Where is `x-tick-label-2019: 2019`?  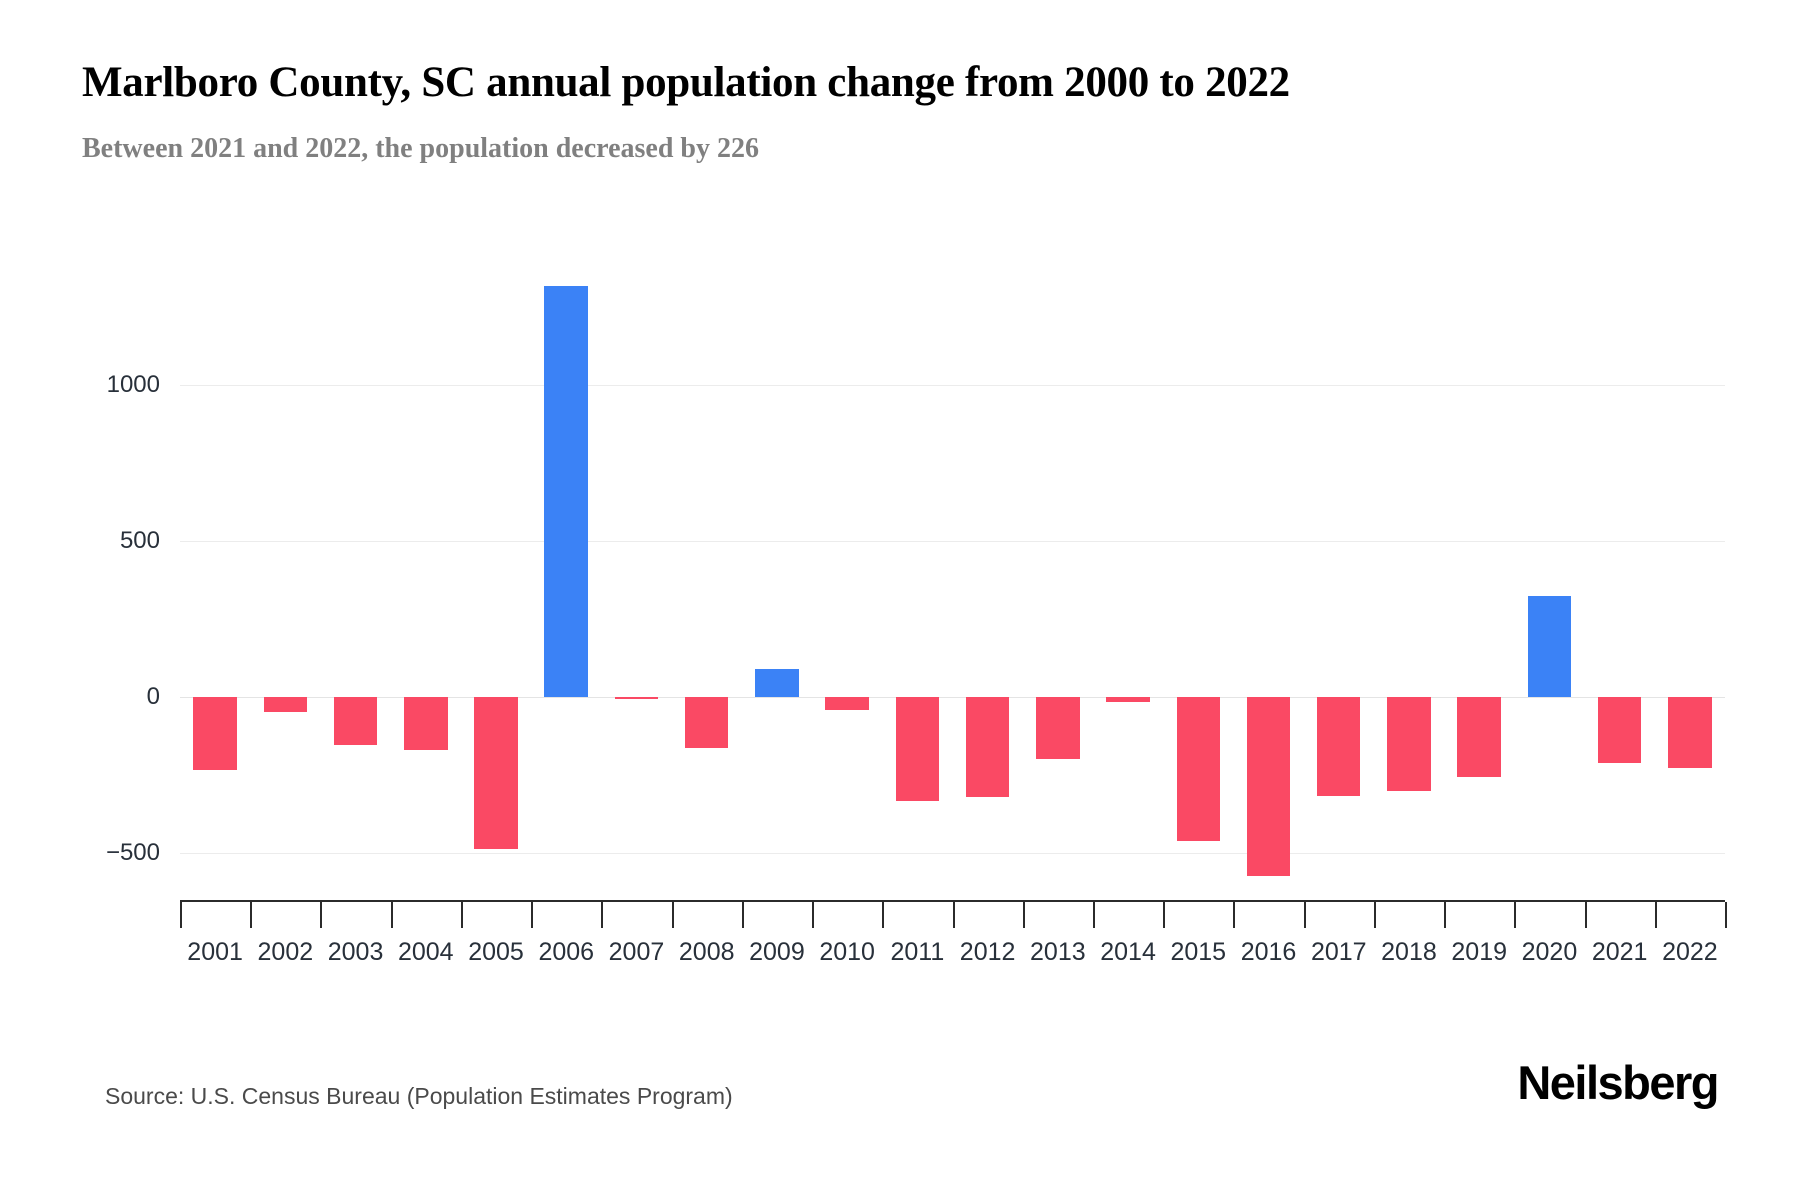 x-tick-label-2019: 2019 is located at coordinates (1479, 952).